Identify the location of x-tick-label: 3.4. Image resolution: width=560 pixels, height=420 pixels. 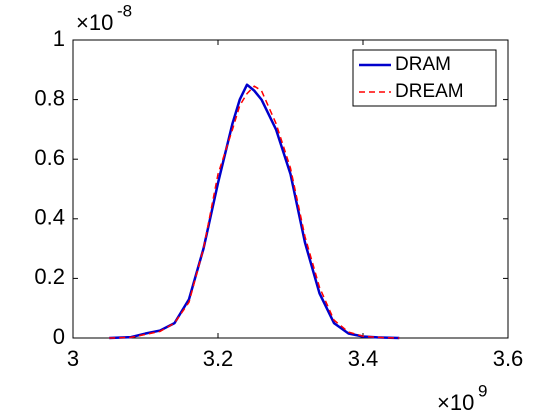
(363, 358).